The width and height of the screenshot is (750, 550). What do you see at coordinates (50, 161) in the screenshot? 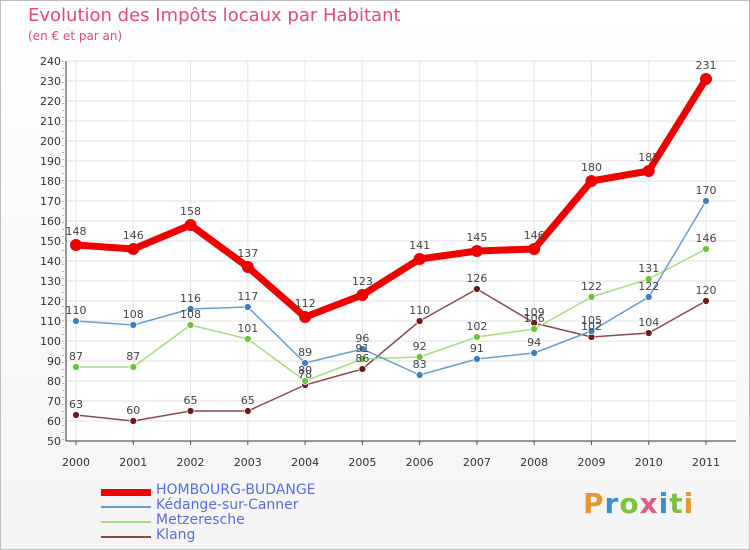
I see `y-tick-label: 190` at bounding box center [50, 161].